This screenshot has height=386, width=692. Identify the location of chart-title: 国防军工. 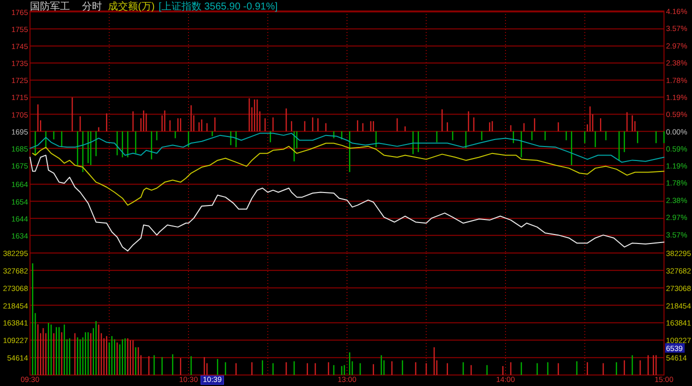
(50, 6).